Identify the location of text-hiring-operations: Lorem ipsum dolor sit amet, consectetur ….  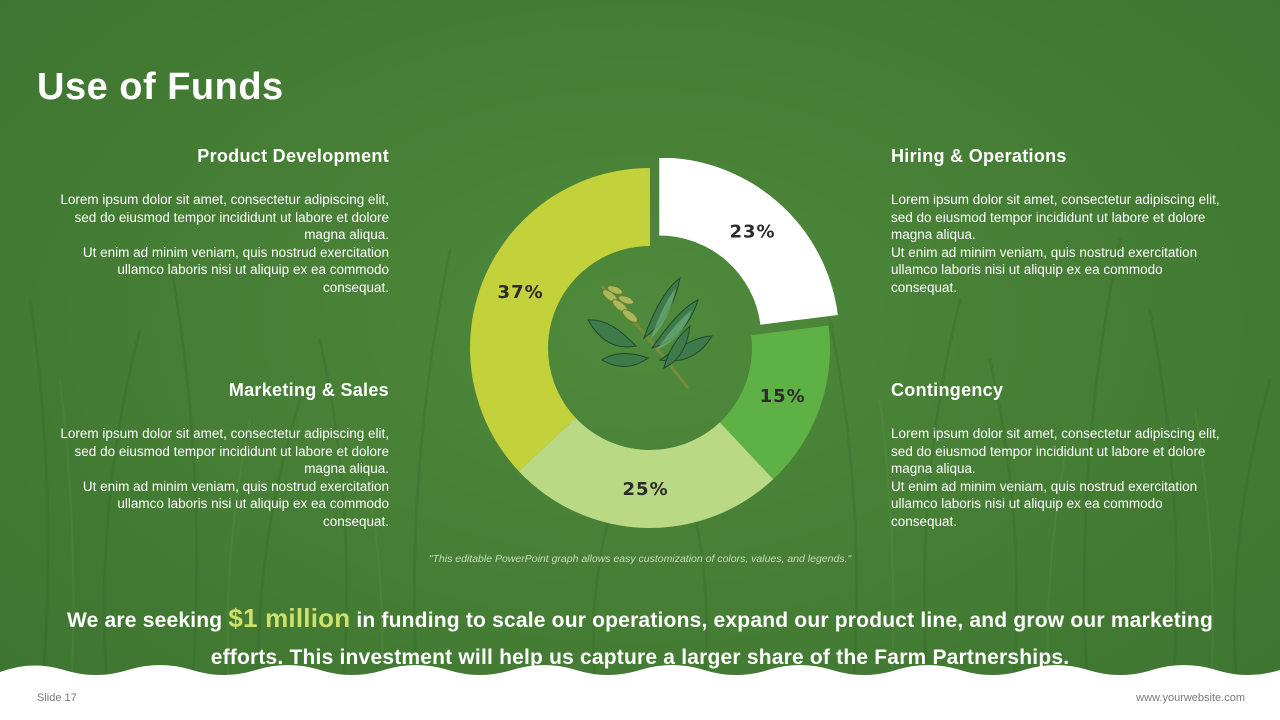
(1055, 243).